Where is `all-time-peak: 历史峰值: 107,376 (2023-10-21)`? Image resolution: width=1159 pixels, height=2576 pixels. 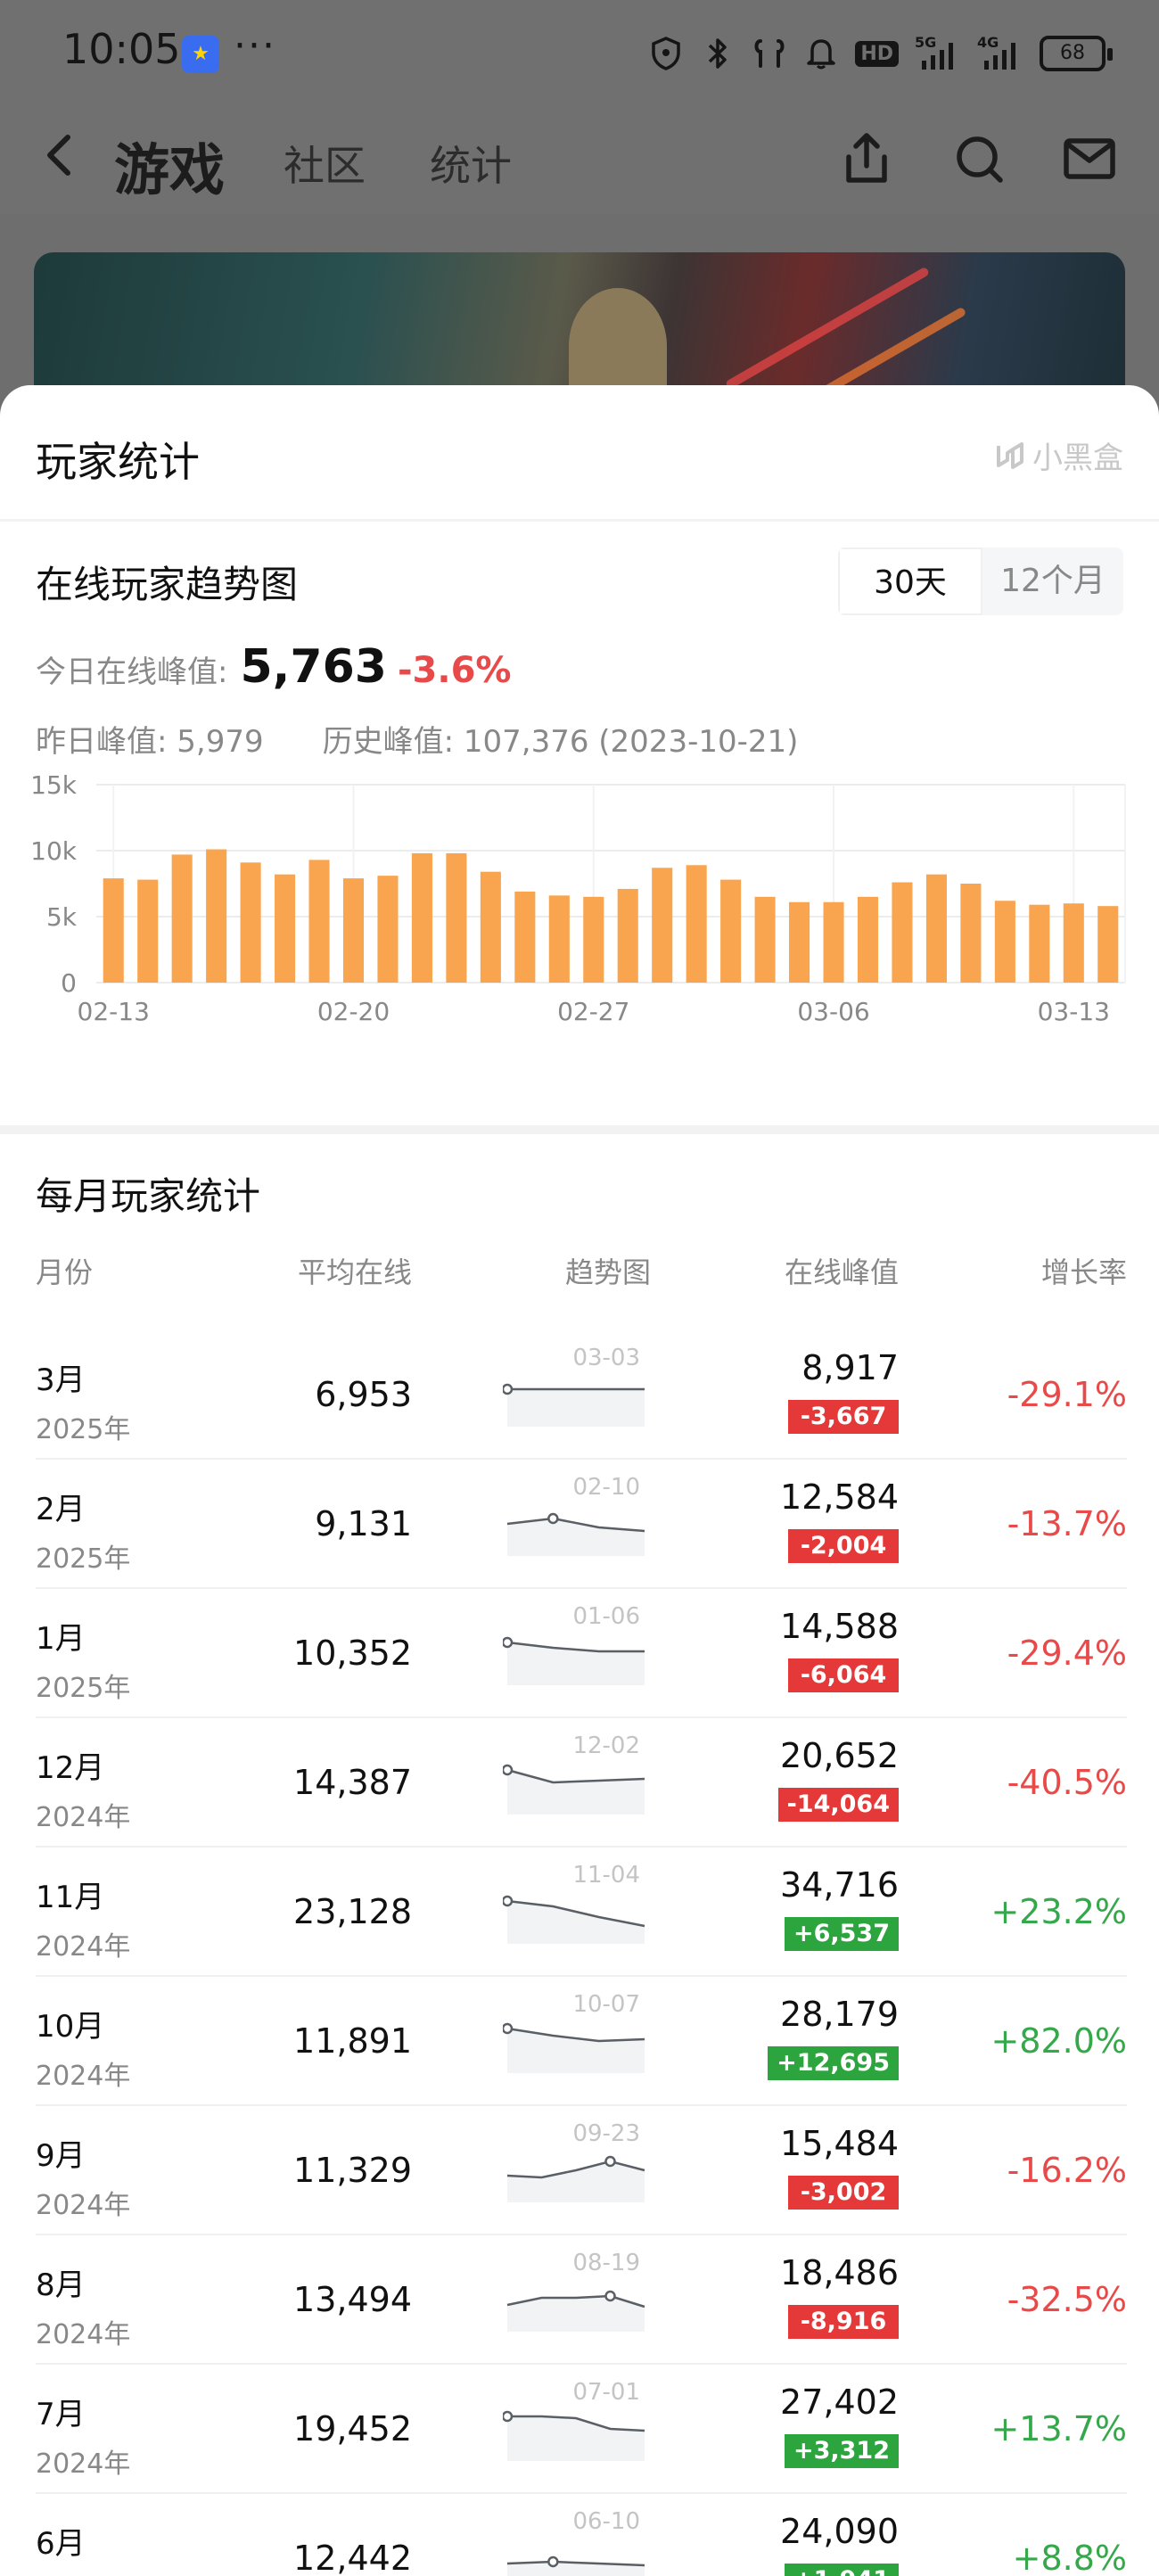 all-time-peak: 历史峰值: 107,376 (2023-10-21) is located at coordinates (560, 742).